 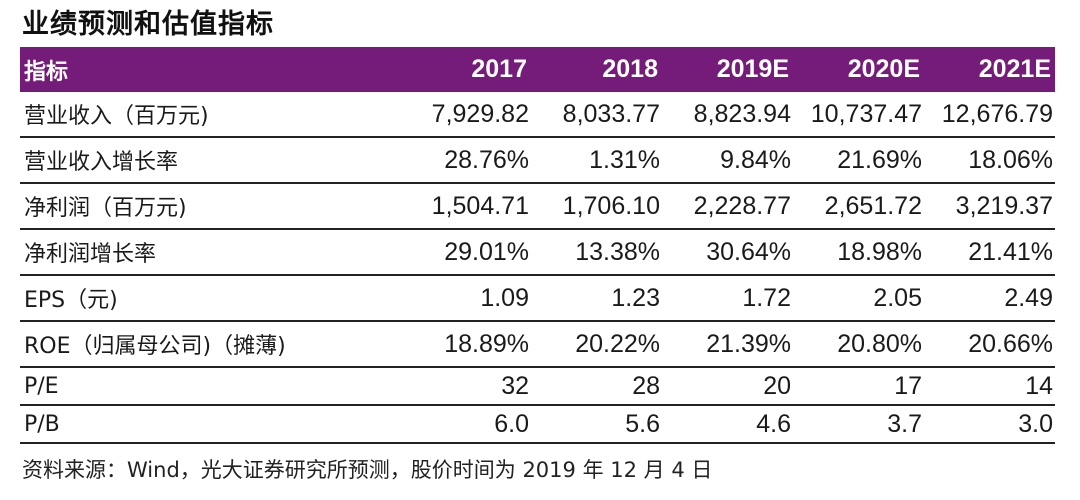 I want to click on table-cell: 1,504.71, so click(x=465, y=206).